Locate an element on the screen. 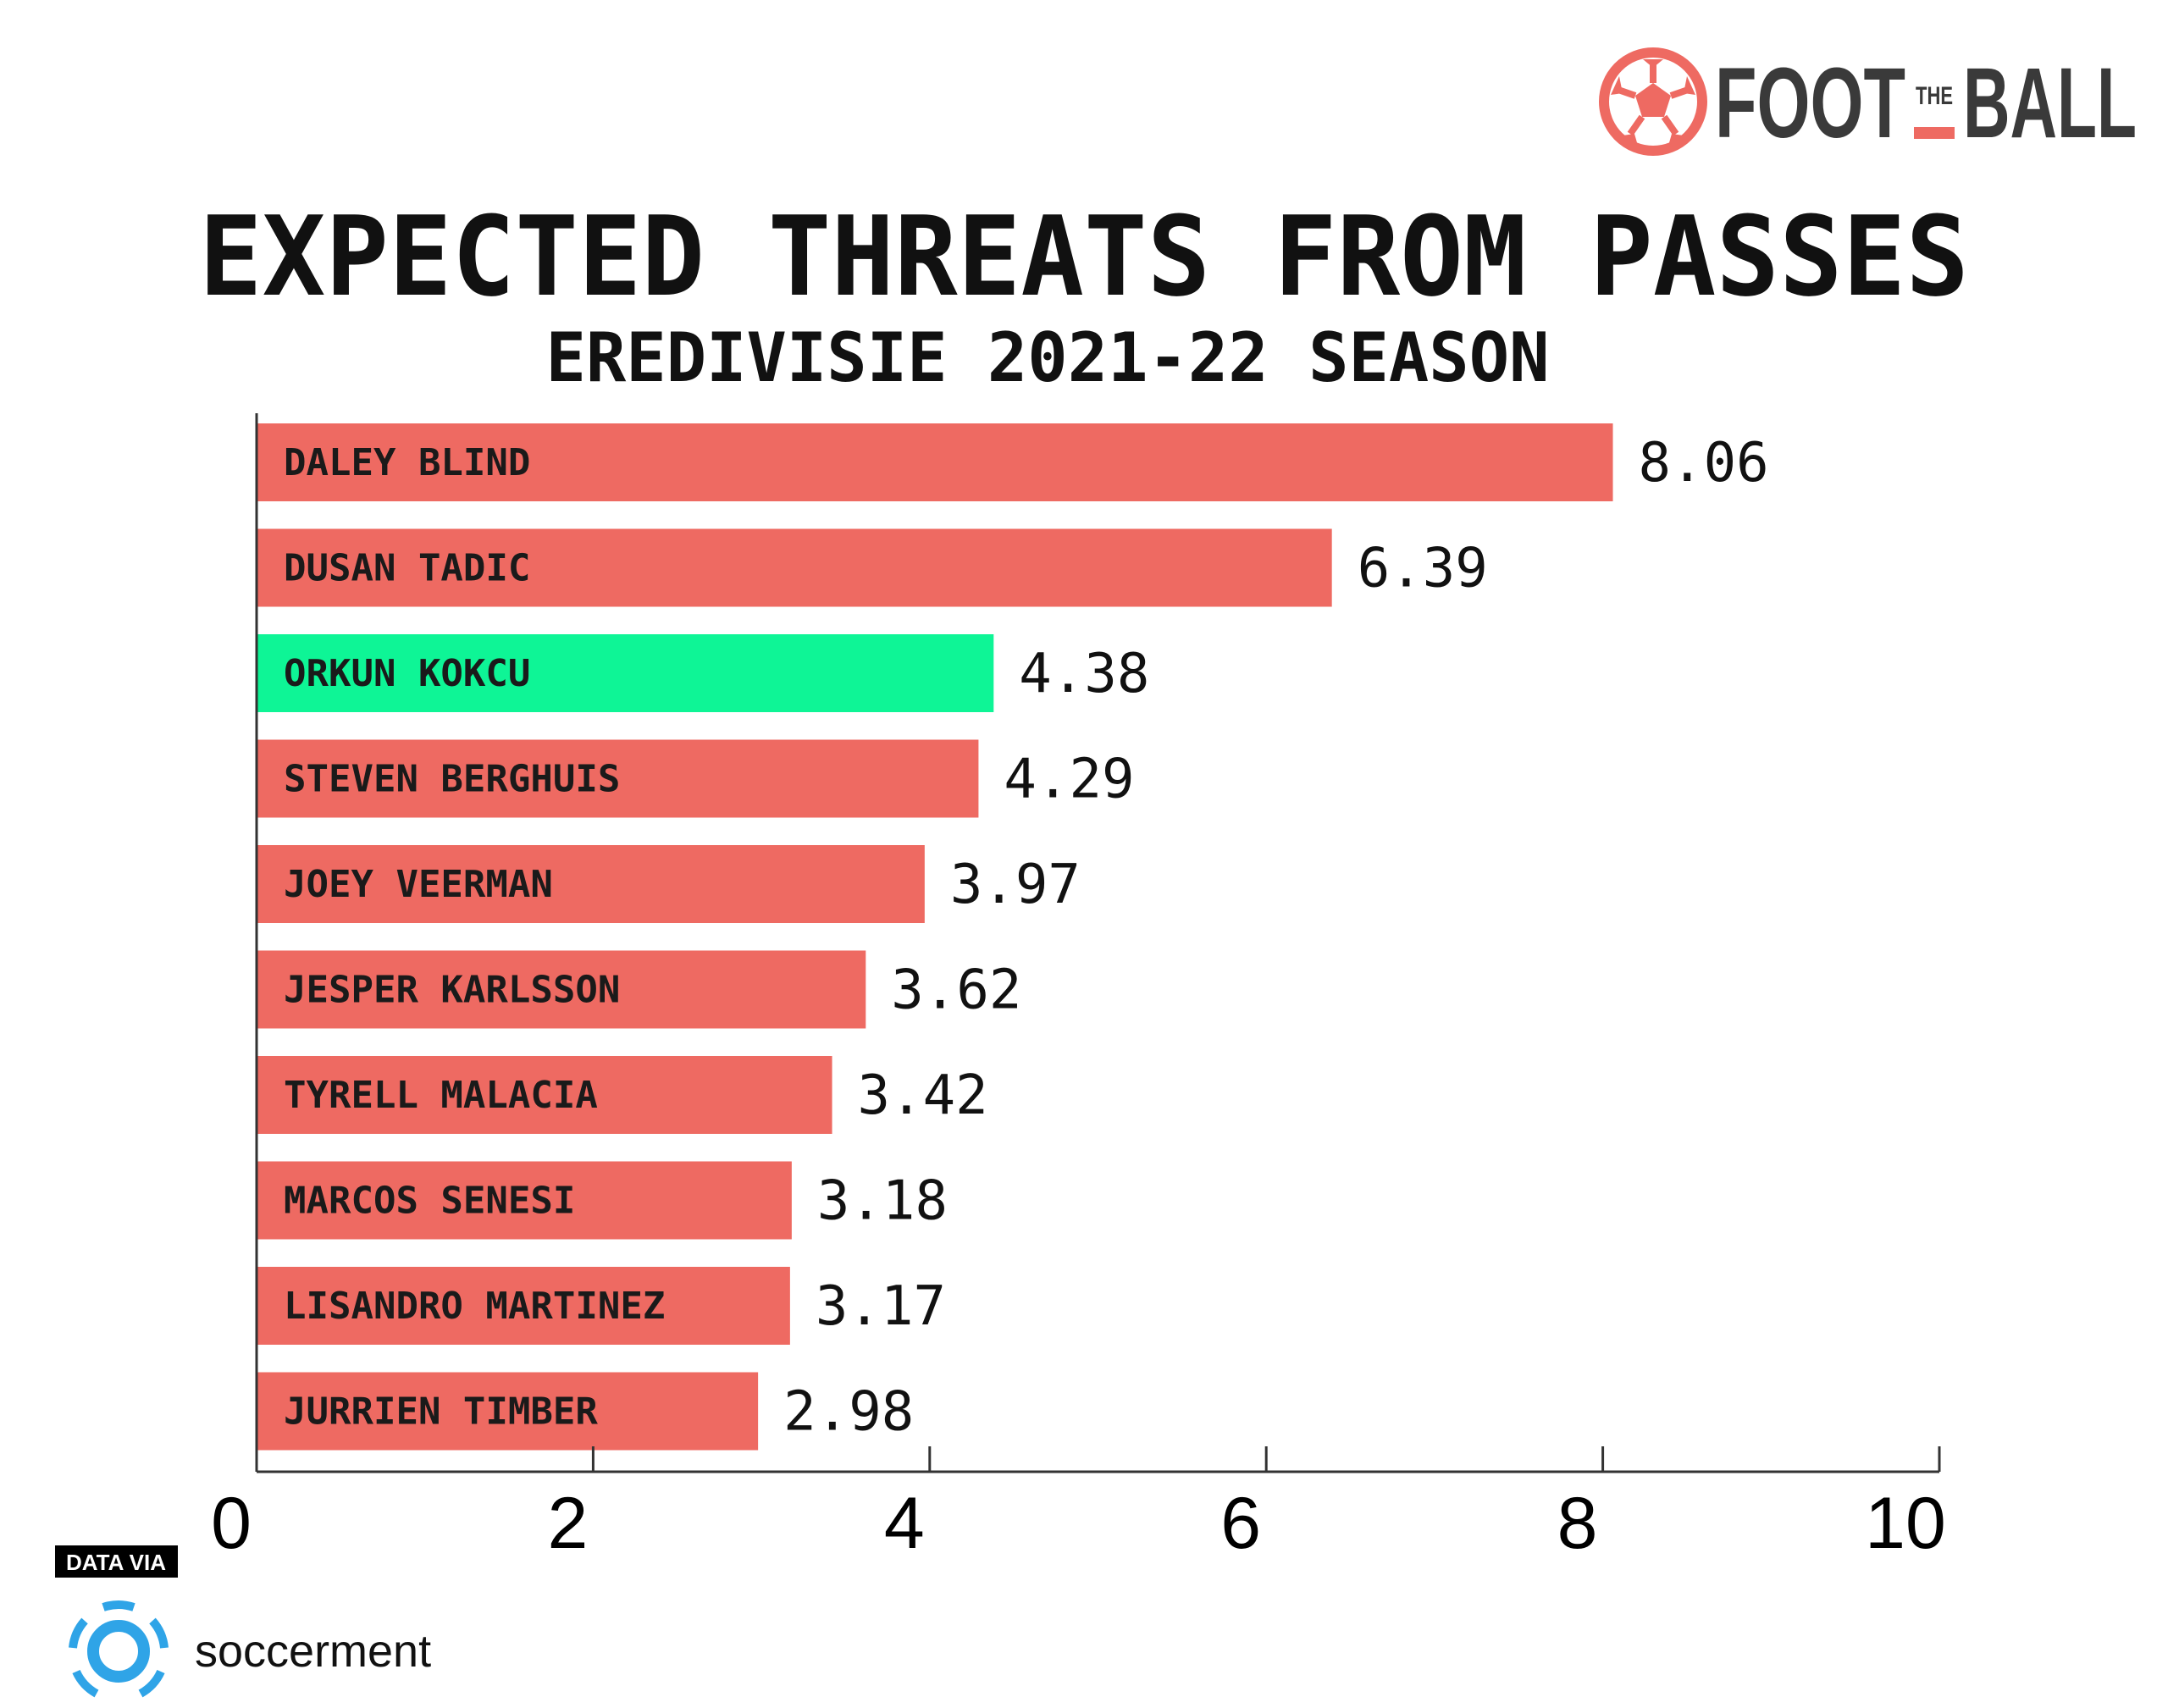  brand-logo: FOOT THE BALL is located at coordinates (1868, 103).